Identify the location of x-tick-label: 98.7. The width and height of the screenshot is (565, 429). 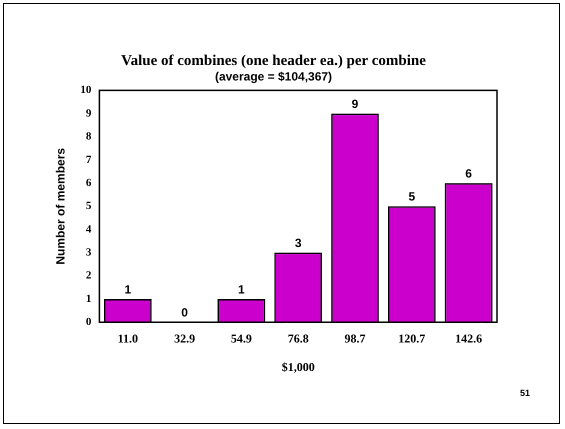
(355, 338).